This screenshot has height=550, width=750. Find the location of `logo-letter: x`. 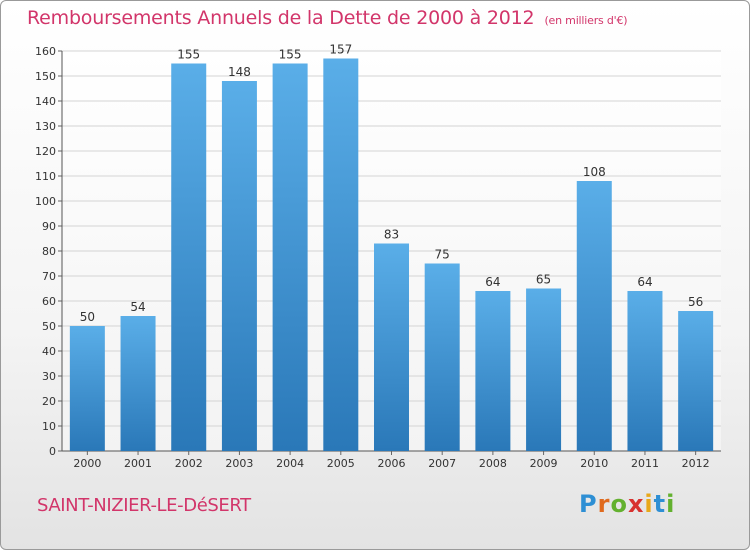

logo-letter: x is located at coordinates (636, 504).